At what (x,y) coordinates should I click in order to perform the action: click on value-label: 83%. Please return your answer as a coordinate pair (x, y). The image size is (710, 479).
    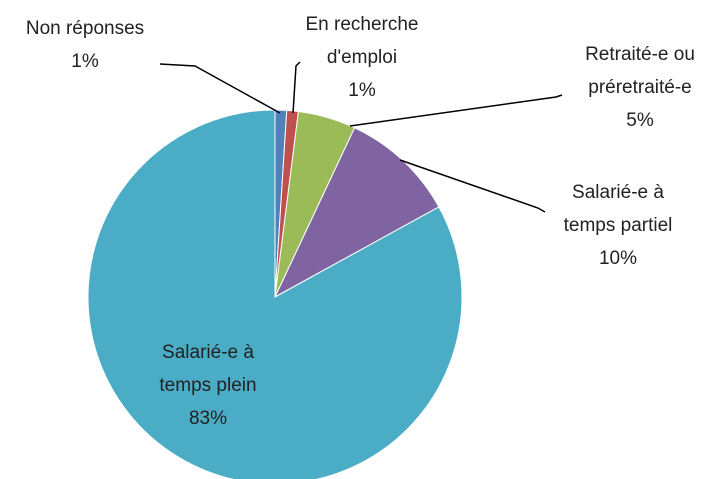
    Looking at the image, I should click on (208, 418).